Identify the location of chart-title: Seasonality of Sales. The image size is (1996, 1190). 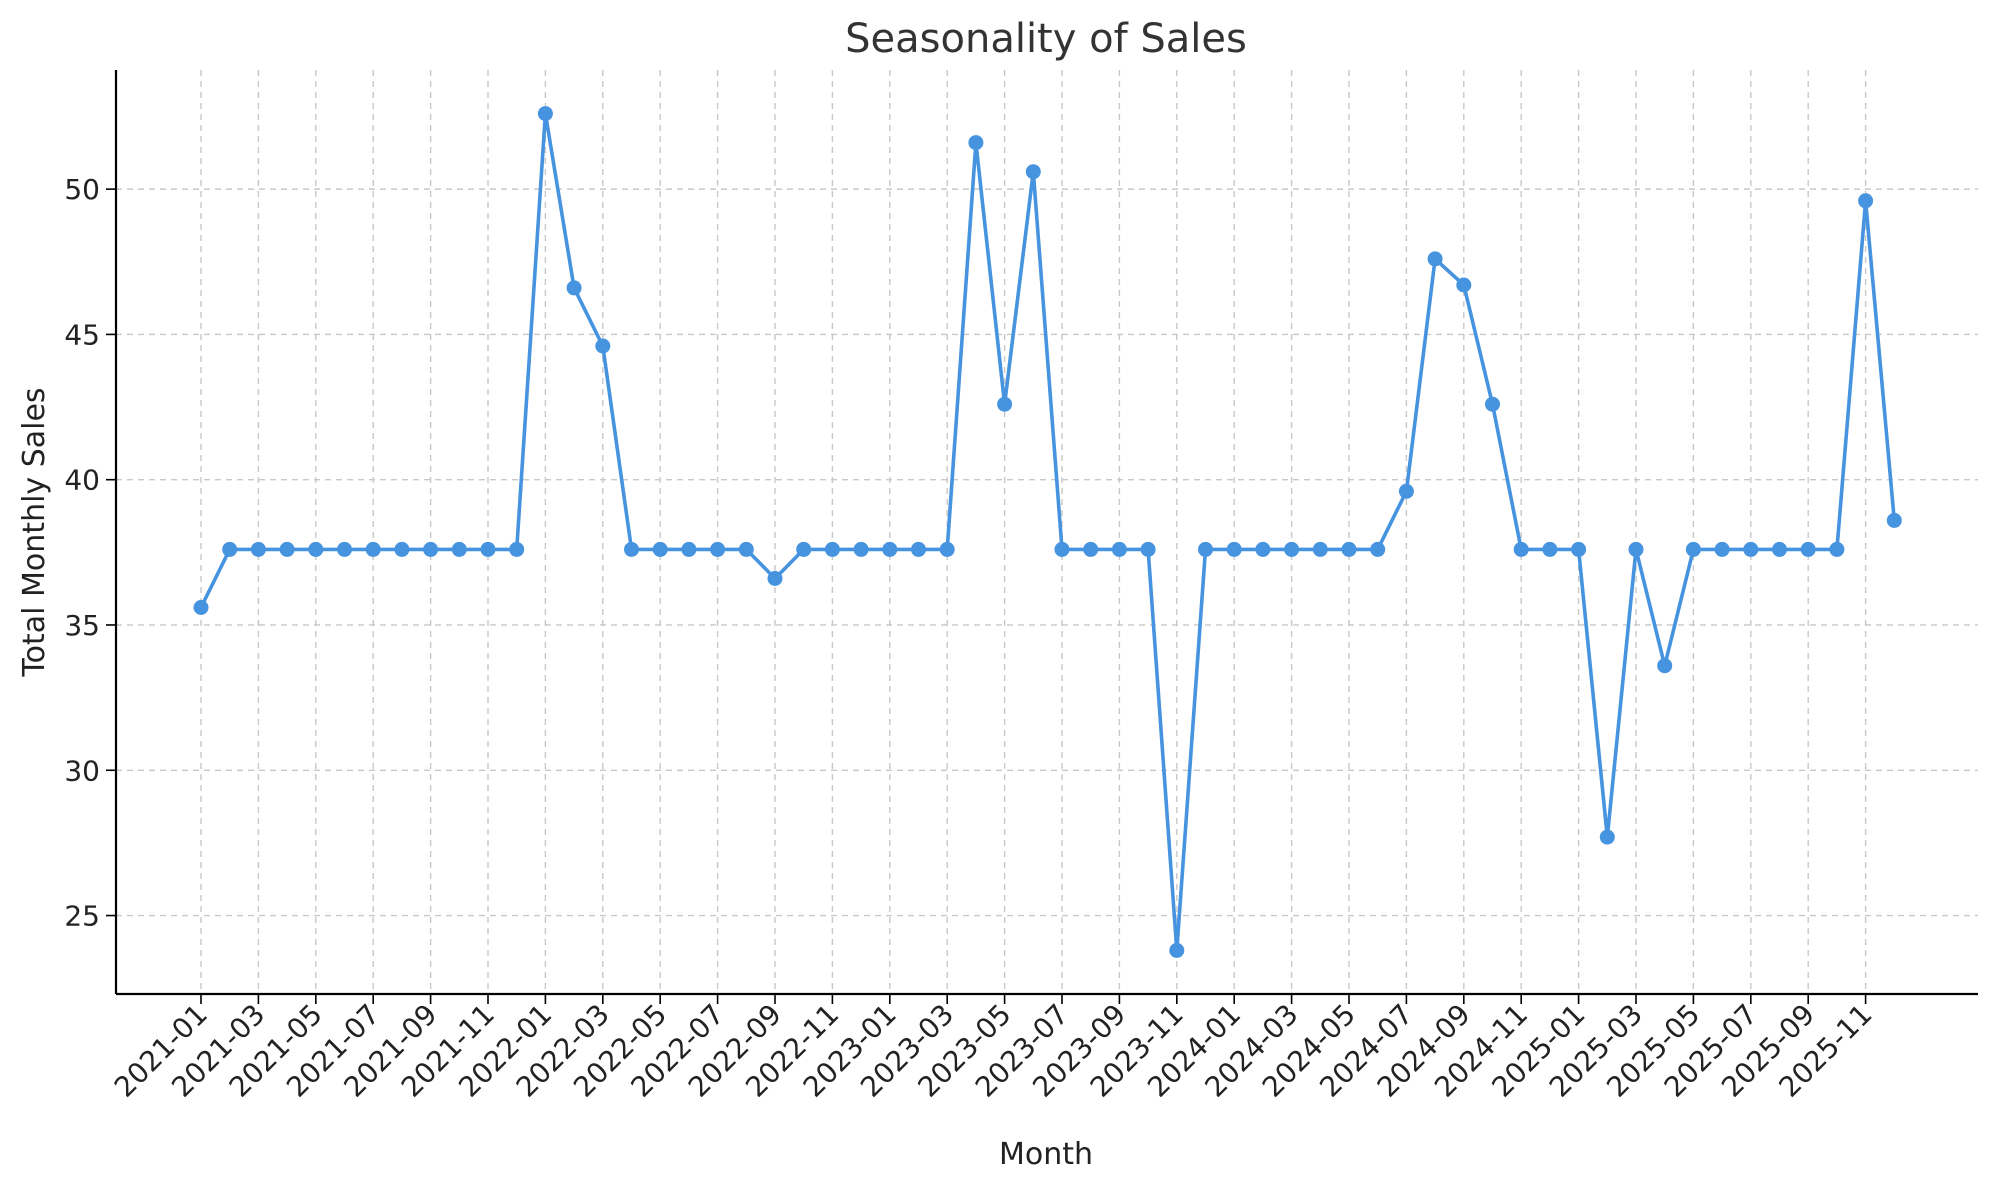
(1046, 39).